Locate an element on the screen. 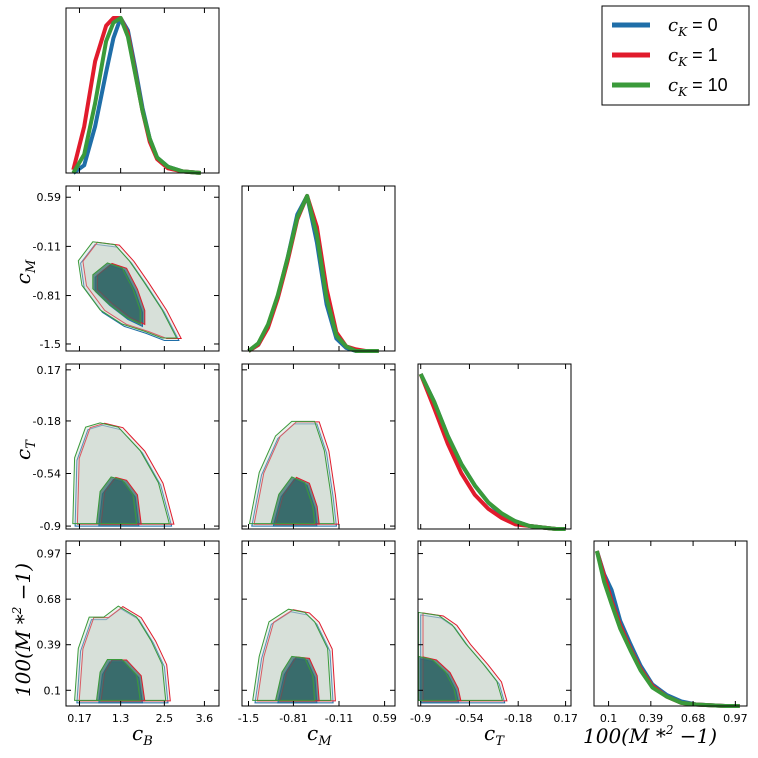  marginal-M-s2 is located at coordinates (667, 629).